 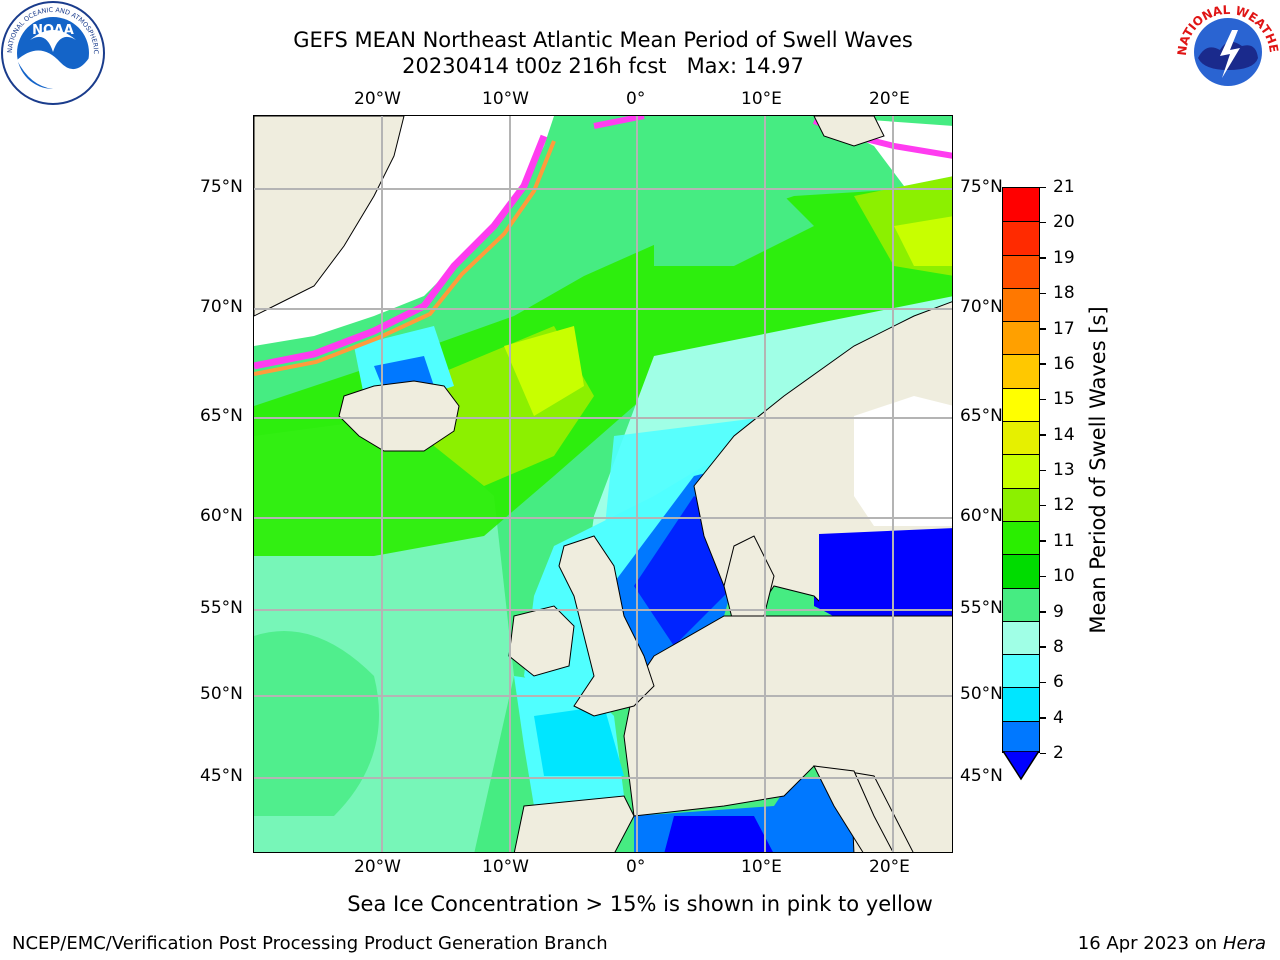 I want to click on title-line-2: 20230414 t00z 216h fcst Max: 14.97, so click(x=603, y=66).